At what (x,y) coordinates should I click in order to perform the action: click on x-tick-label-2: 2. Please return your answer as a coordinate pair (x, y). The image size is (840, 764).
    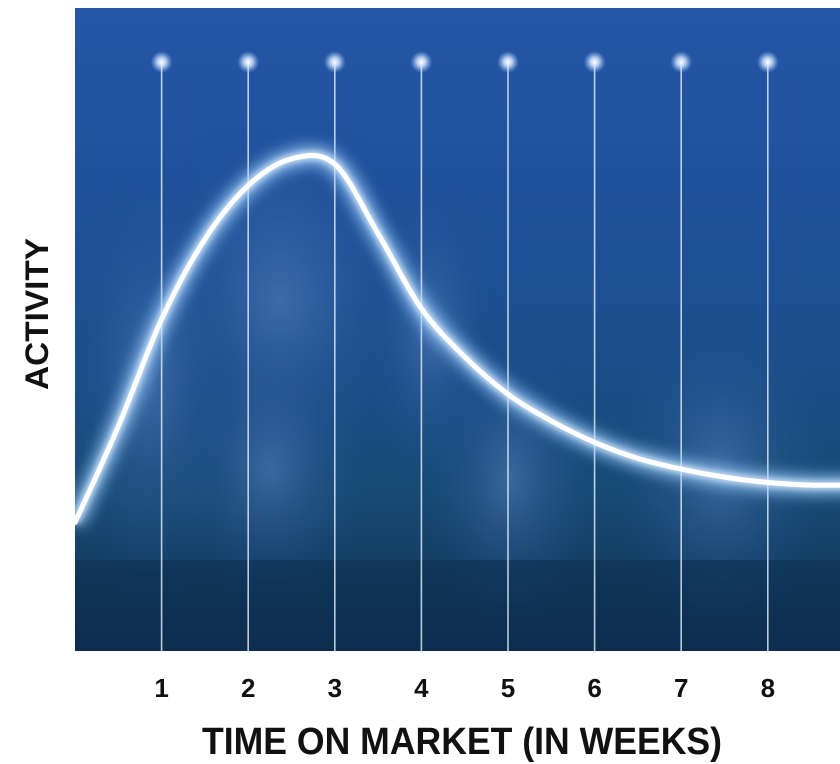
    Looking at the image, I should click on (248, 688).